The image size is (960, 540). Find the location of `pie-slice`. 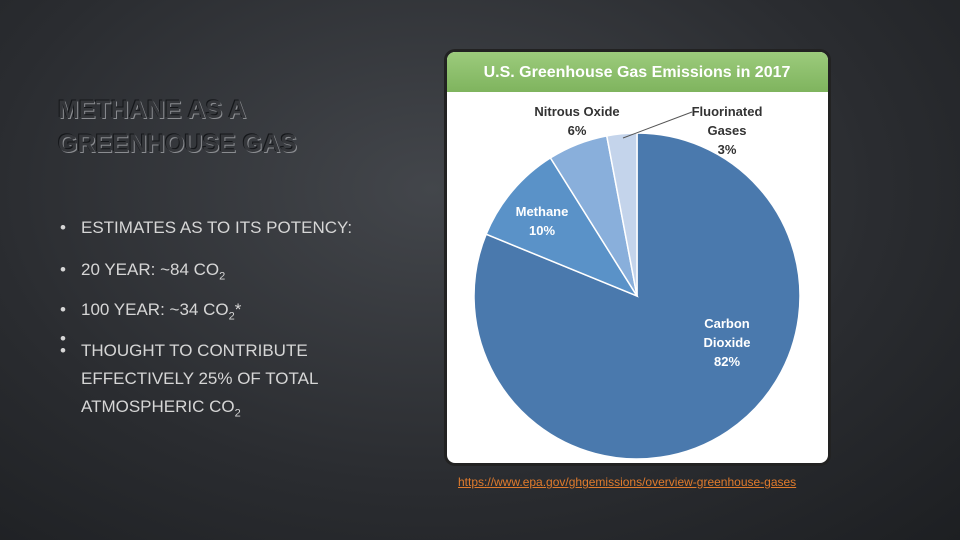

pie-slice is located at coordinates (562, 227).